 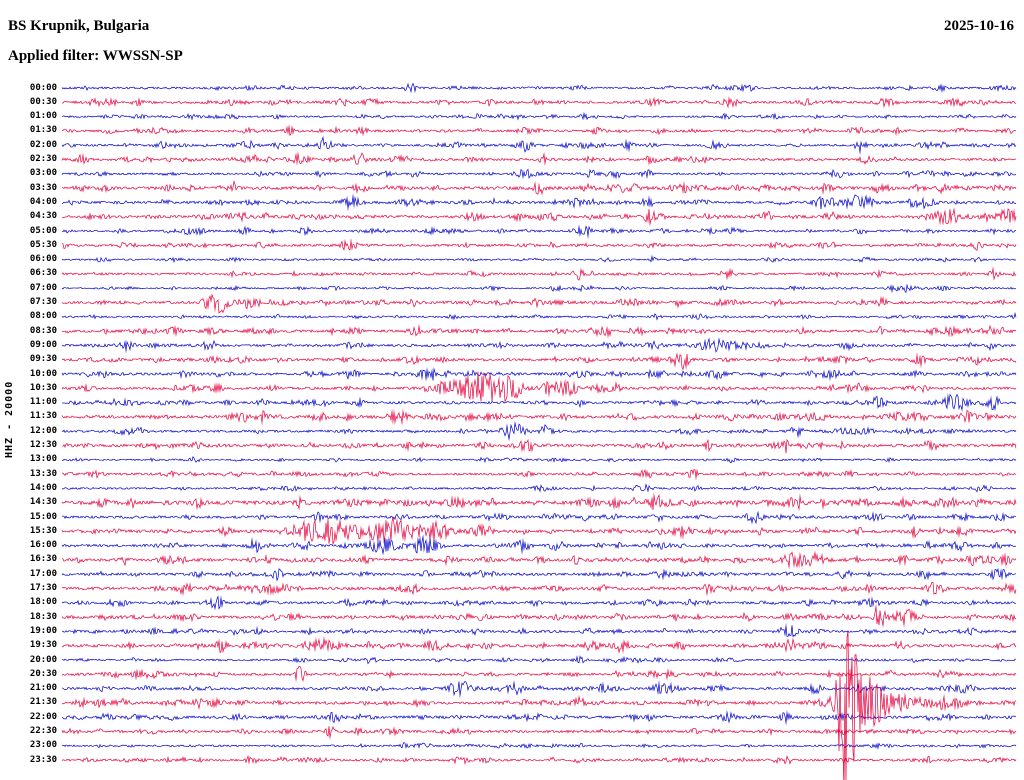 I want to click on time-label: 11:30, so click(x=43, y=416).